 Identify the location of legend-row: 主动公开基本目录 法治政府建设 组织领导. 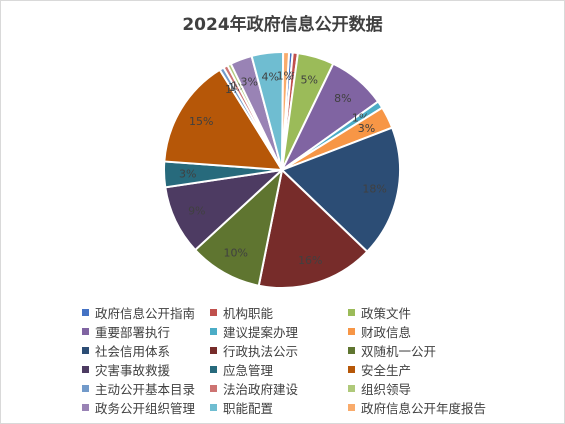
(317, 388).